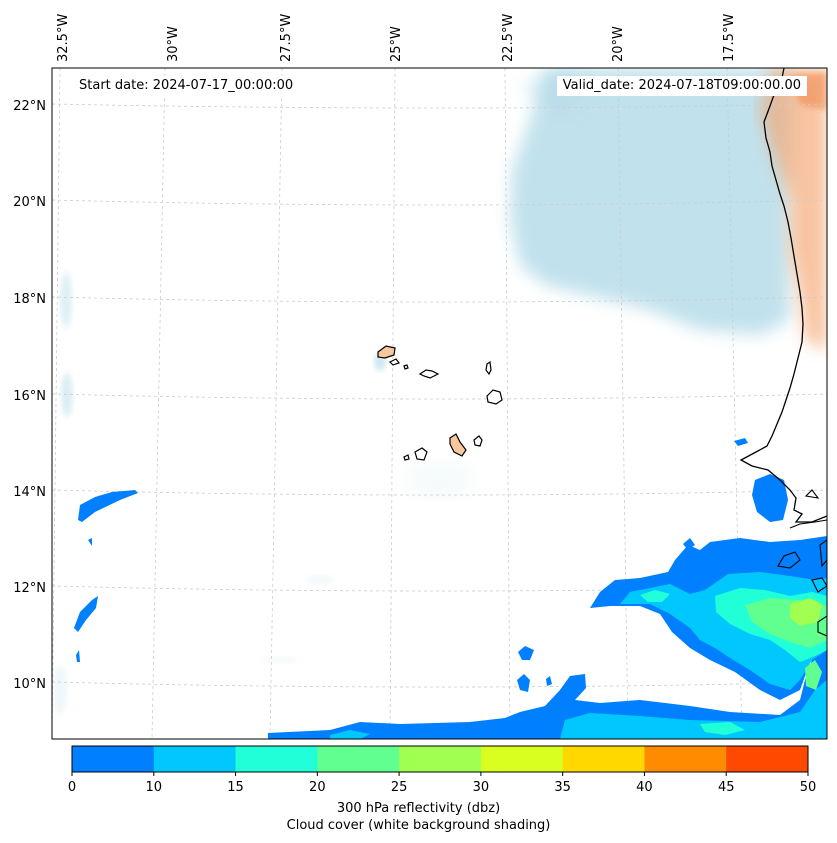  What do you see at coordinates (618, 44) in the screenshot?
I see `lon-label: 20°W` at bounding box center [618, 44].